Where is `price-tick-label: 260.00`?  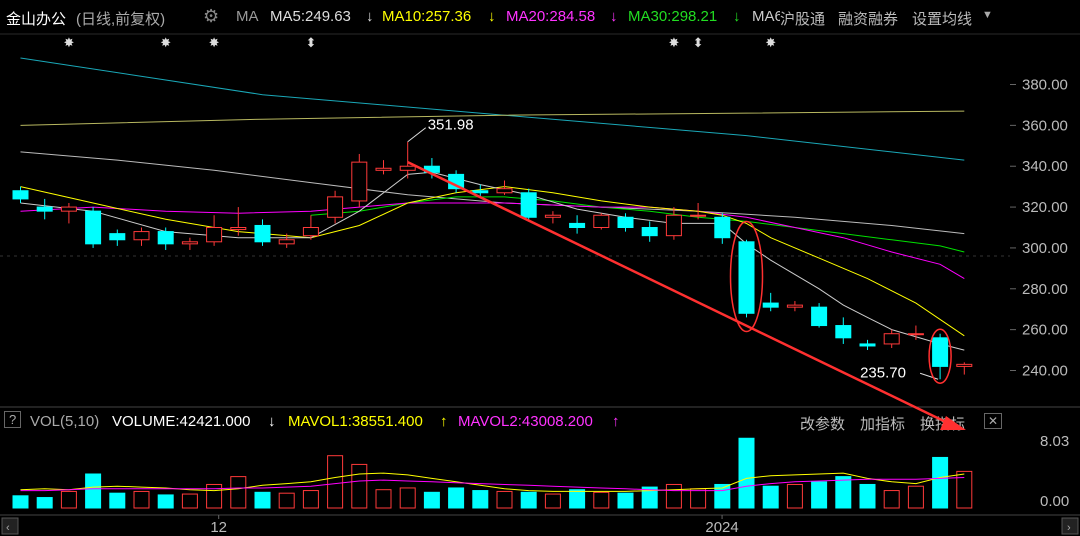
price-tick-label: 260.00 is located at coordinates (1045, 330).